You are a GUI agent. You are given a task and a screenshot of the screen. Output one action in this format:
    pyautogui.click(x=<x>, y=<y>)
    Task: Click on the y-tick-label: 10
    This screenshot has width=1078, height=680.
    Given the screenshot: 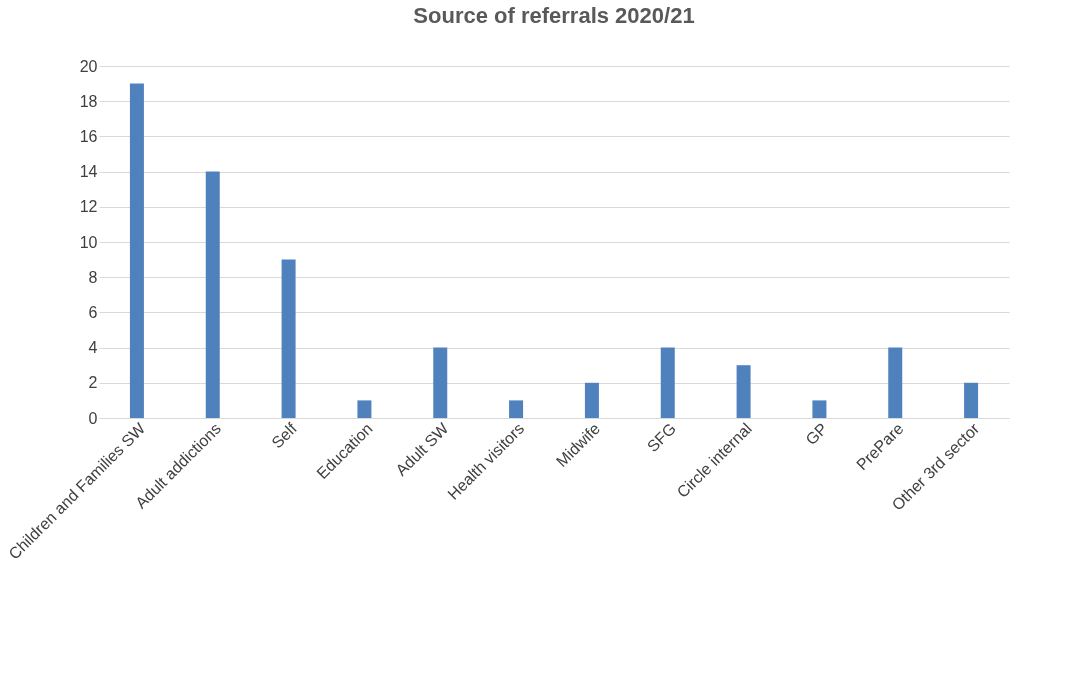 What is the action you would take?
    pyautogui.click(x=88, y=242)
    